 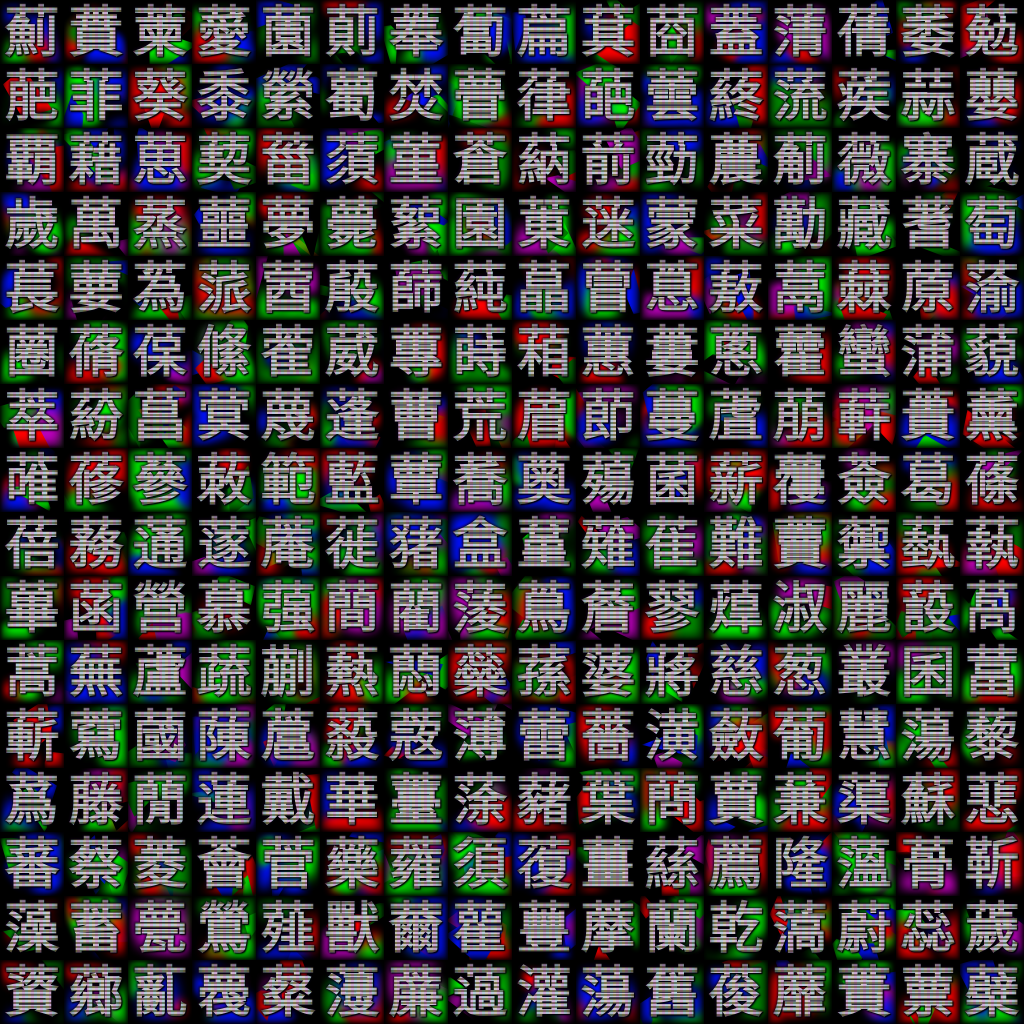 I want to click on glyph-tile: 薌, so click(x=96, y=992).